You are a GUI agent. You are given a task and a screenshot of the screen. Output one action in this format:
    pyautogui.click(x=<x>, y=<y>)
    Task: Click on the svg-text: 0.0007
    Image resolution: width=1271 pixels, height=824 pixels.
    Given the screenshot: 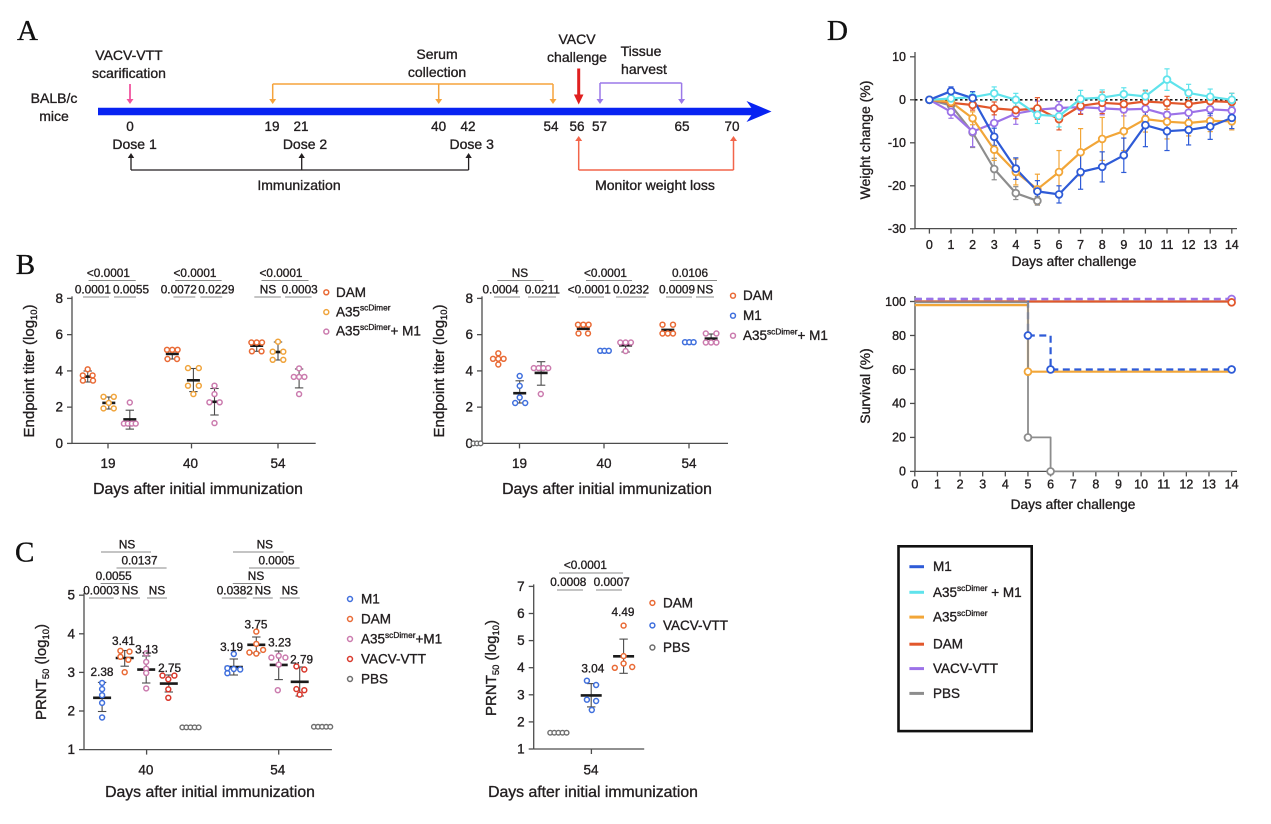 What is the action you would take?
    pyautogui.click(x=612, y=582)
    